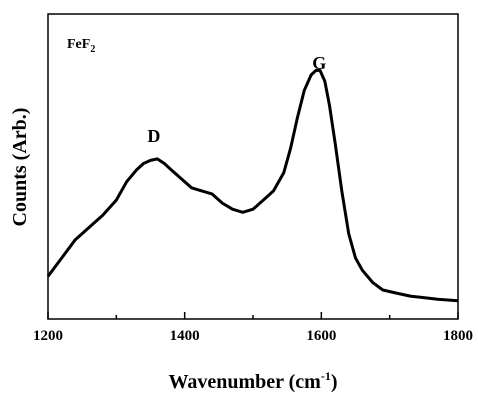 This screenshot has height=395, width=478. Describe the element at coordinates (319, 63) in the screenshot. I see `peak-label-g: G` at that location.